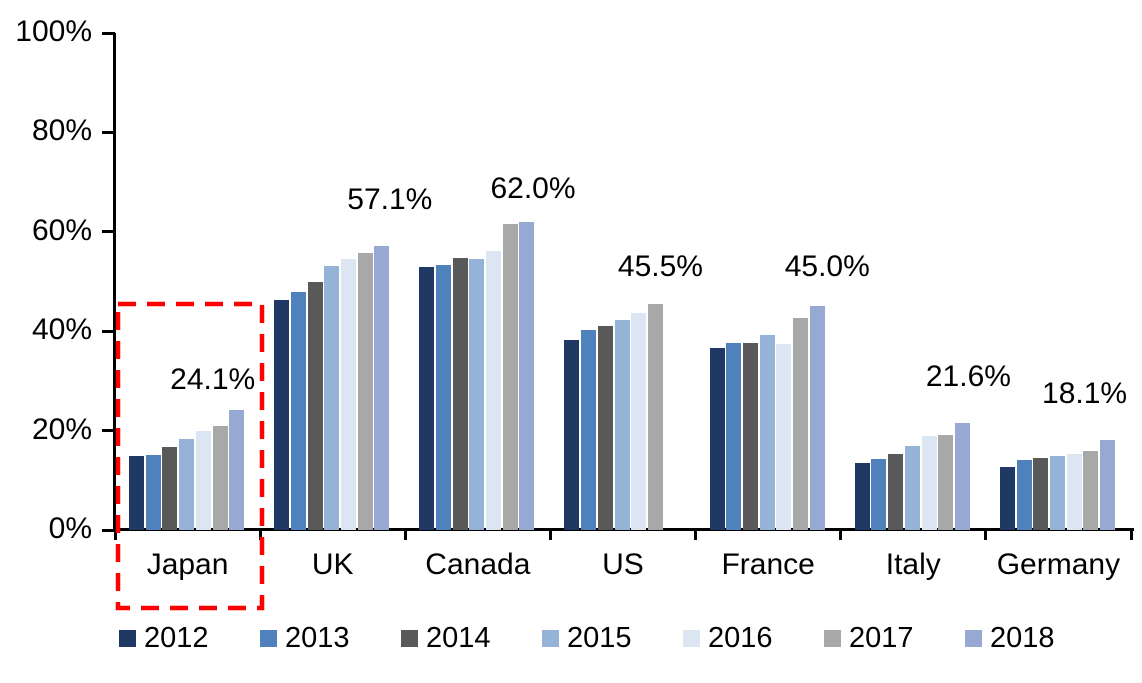 This screenshot has height=683, width=1142. What do you see at coordinates (61, 131) in the screenshot?
I see `y-axis-tick-label: 80%` at bounding box center [61, 131].